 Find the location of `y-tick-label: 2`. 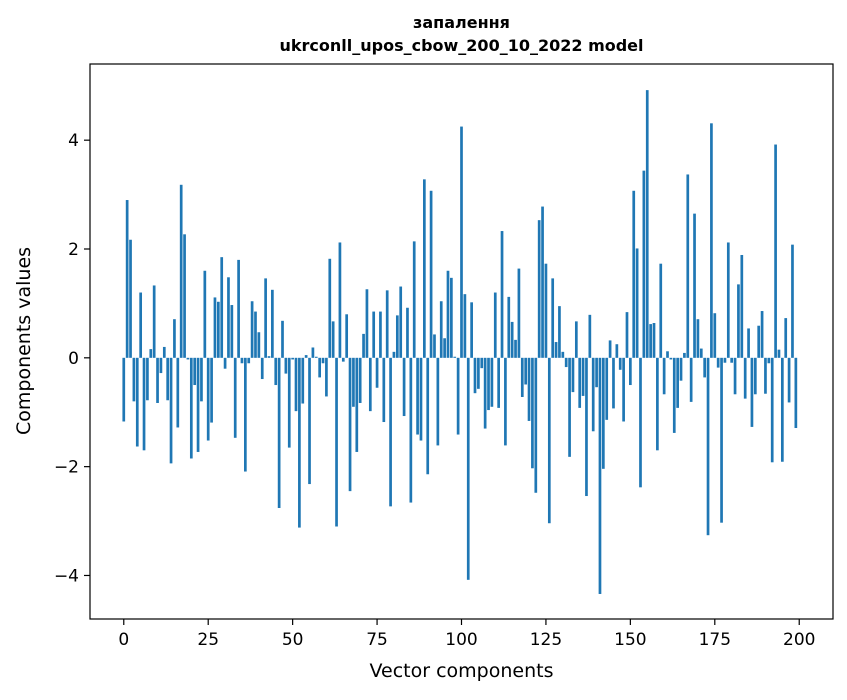

y-tick-label: 2 is located at coordinates (73, 250).